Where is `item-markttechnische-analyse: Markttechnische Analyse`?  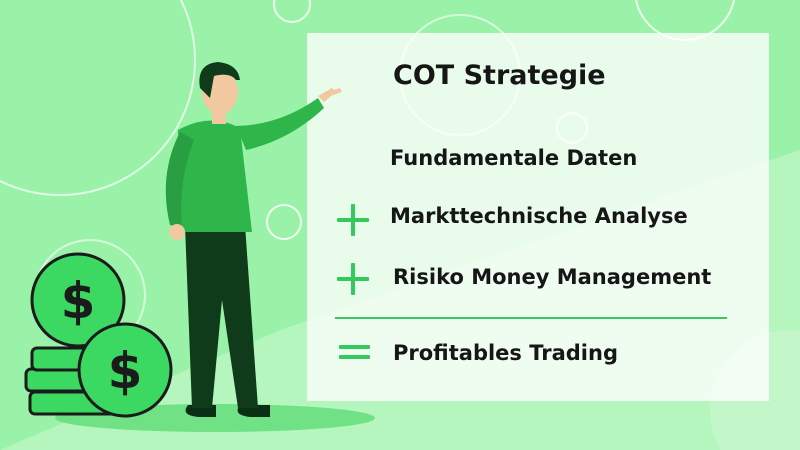 item-markttechnische-analyse: Markttechnische Analyse is located at coordinates (539, 216).